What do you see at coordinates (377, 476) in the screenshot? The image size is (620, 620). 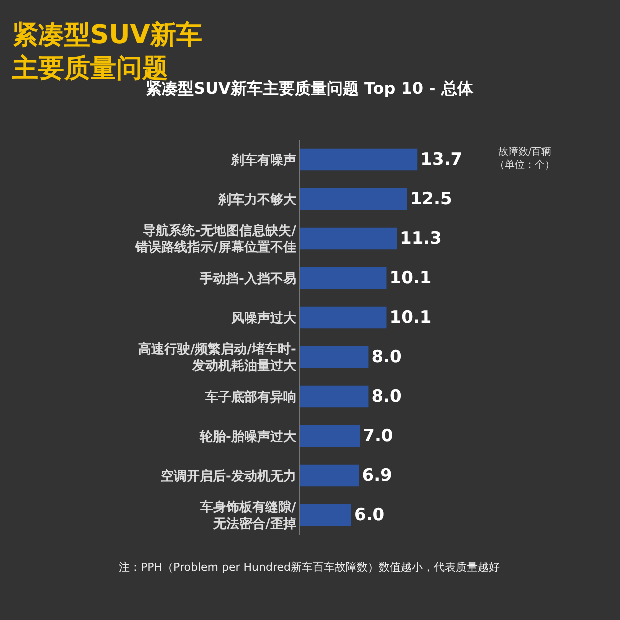 I see `data-label: 6.9` at bounding box center [377, 476].